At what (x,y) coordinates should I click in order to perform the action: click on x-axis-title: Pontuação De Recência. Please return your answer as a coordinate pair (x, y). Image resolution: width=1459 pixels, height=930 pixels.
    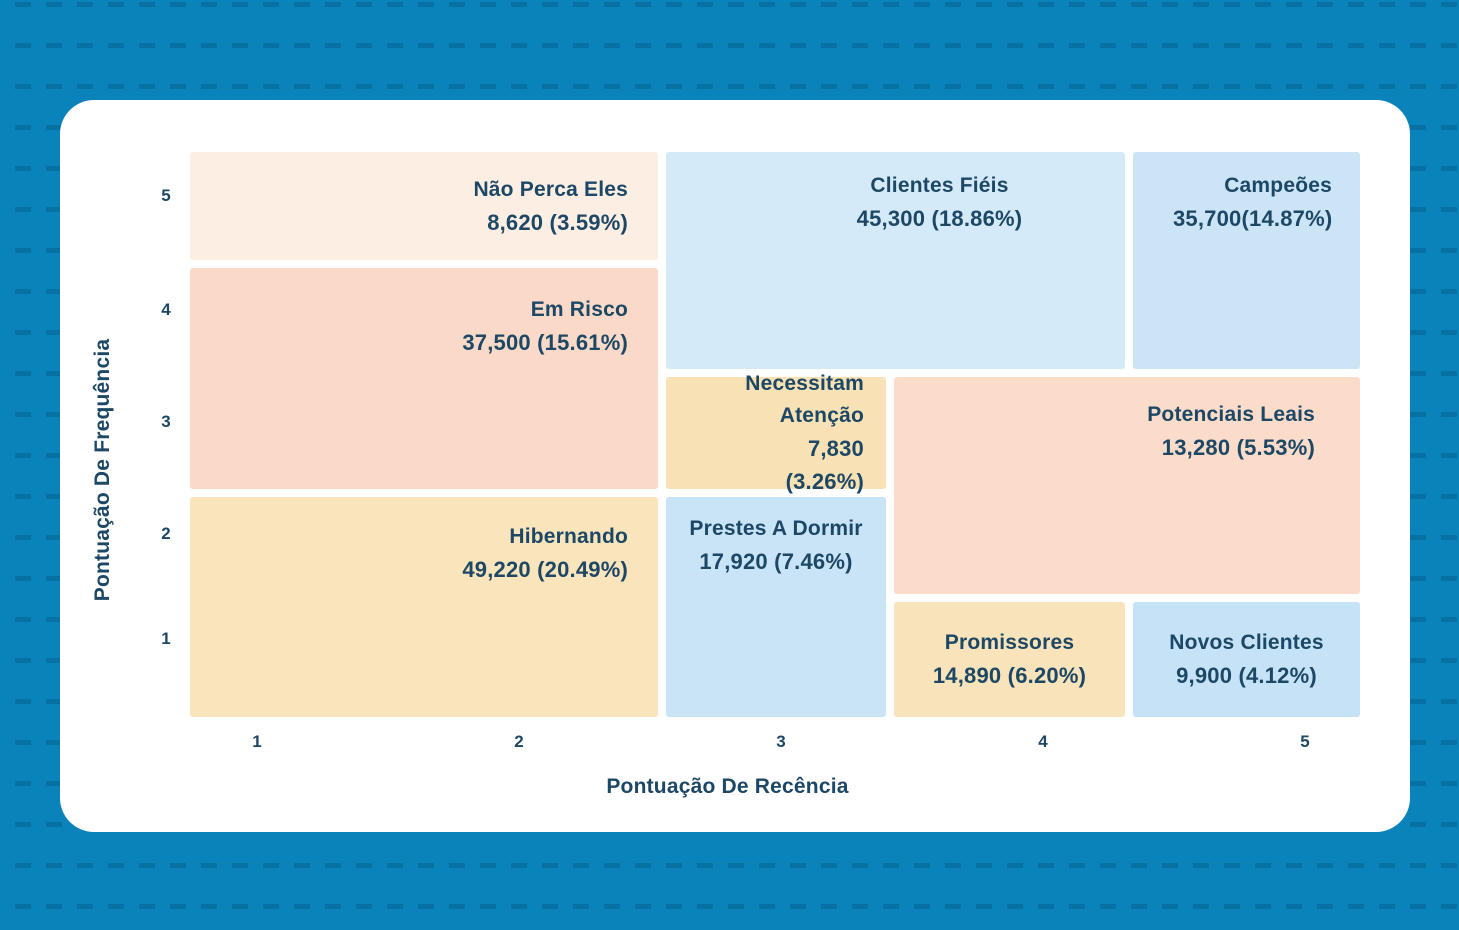
    Looking at the image, I should click on (727, 786).